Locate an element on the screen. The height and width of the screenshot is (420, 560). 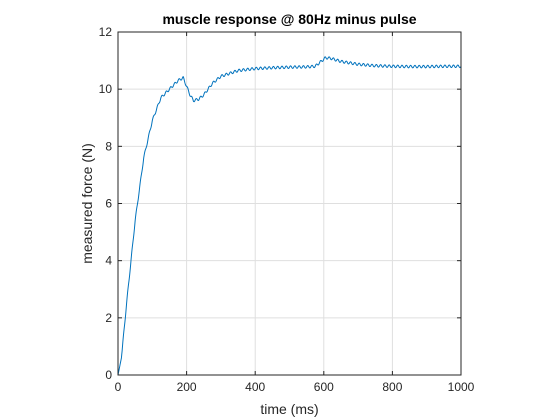
y-tick-label: 12 is located at coordinates (106, 32).